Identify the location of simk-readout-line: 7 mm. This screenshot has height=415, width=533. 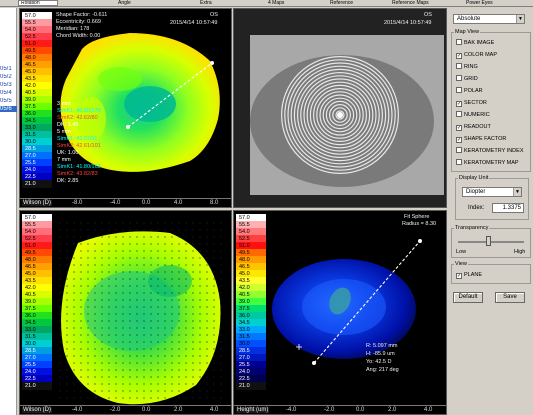
(64, 160).